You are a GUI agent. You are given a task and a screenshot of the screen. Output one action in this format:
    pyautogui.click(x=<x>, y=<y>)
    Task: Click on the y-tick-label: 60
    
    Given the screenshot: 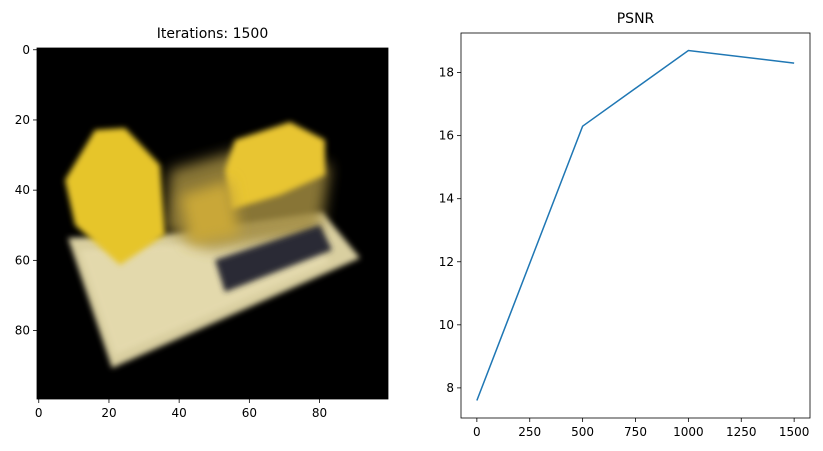 What is the action you would take?
    pyautogui.click(x=22, y=260)
    